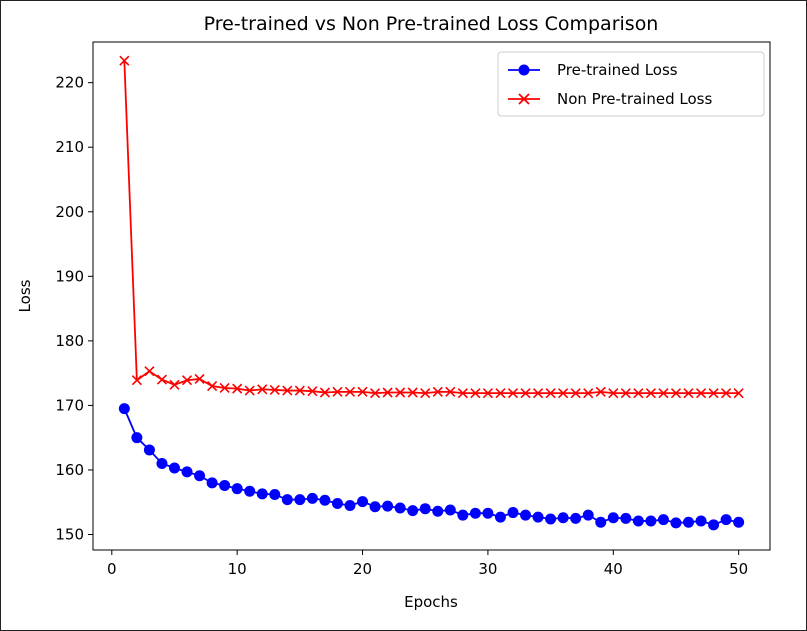 Image resolution: width=807 pixels, height=631 pixels. What do you see at coordinates (69, 147) in the screenshot?
I see `y-tick-label-210: 210` at bounding box center [69, 147].